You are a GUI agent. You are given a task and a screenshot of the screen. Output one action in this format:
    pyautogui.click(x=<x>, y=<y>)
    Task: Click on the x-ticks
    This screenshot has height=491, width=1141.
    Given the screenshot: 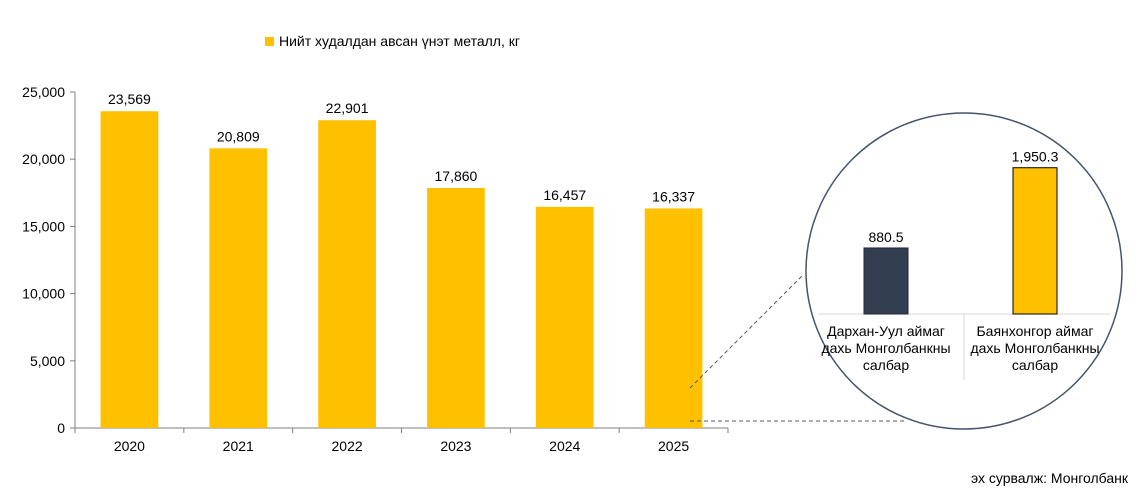 What is the action you would take?
    pyautogui.click(x=401, y=430)
    